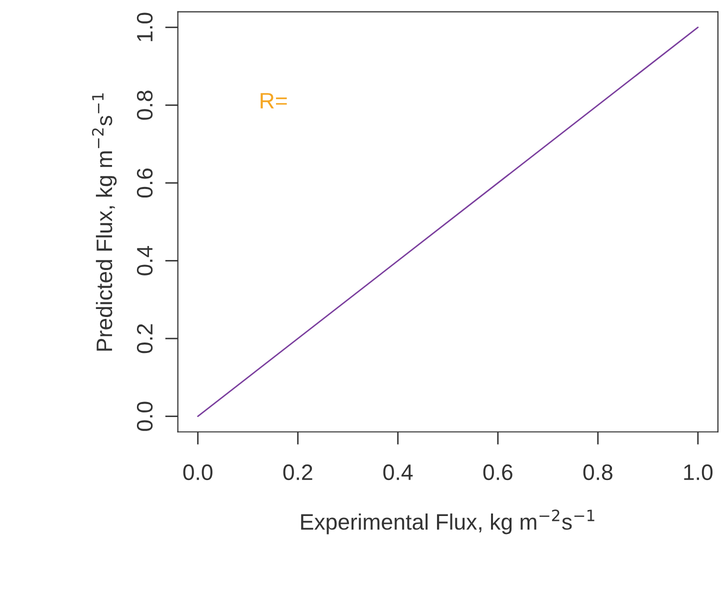 The width and height of the screenshot is (723, 590). I want to click on annotation: R=, so click(273, 100).